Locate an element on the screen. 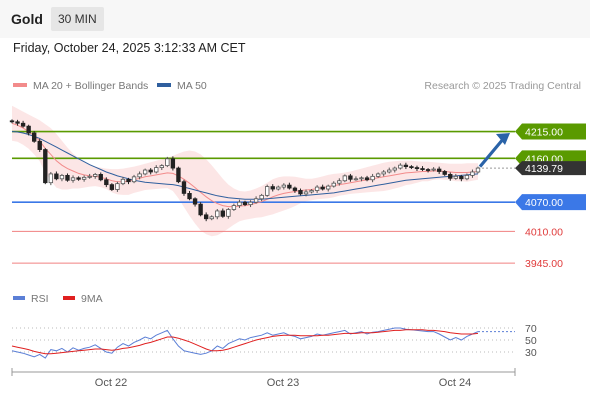 This screenshot has width=590, height=400. level-label-3945.00: 3945.00 is located at coordinates (544, 264).